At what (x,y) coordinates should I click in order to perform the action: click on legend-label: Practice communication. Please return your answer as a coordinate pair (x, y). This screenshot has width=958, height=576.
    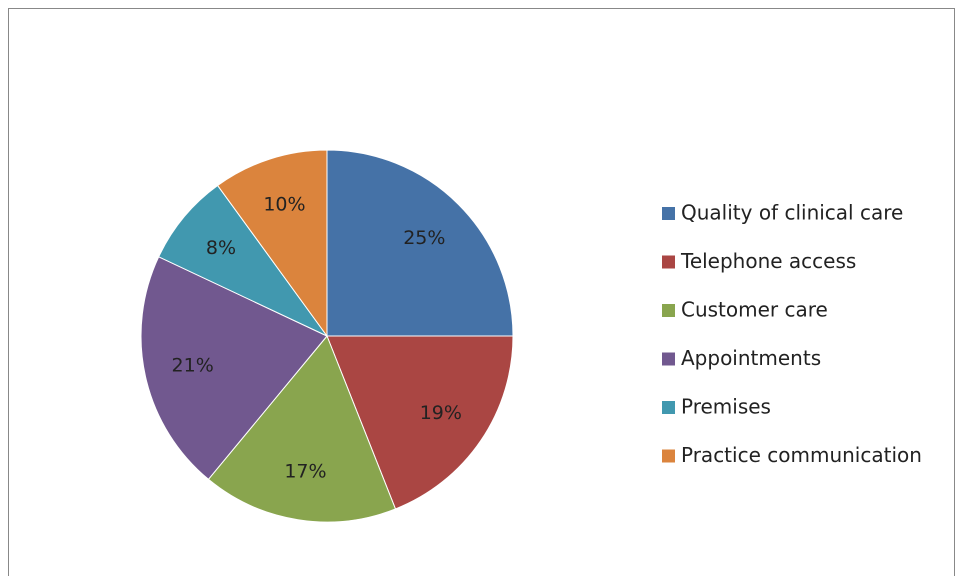
    Looking at the image, I should click on (801, 455).